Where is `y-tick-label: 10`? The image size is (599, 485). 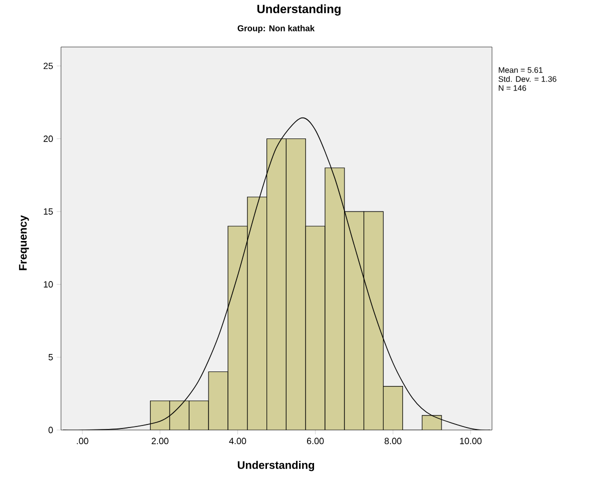
y-tick-label: 10 is located at coordinates (48, 284).